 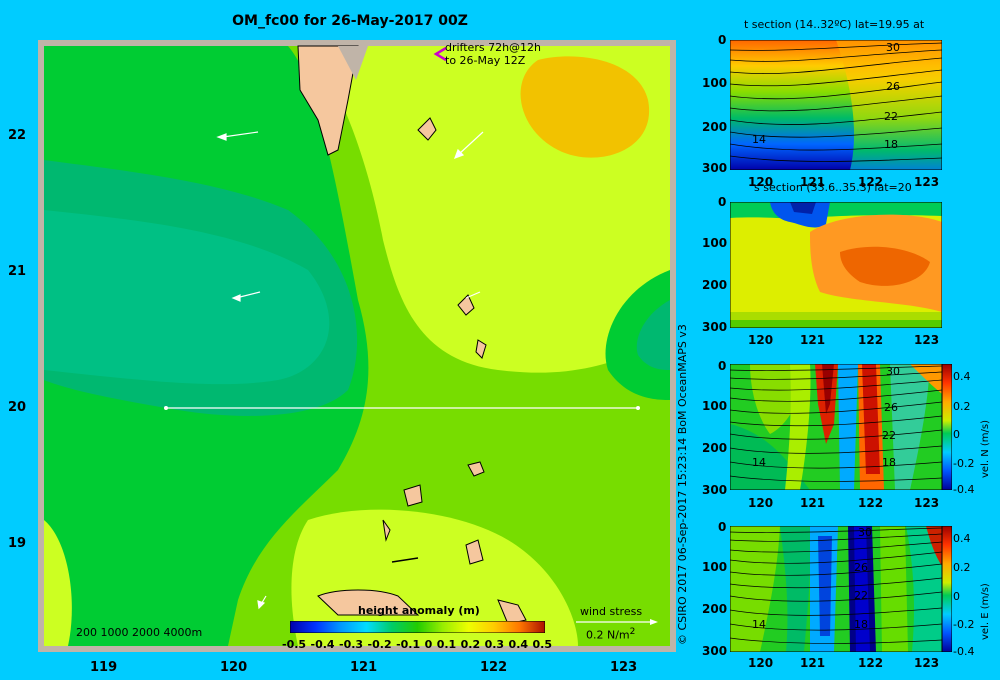 What do you see at coordinates (611, 611) in the screenshot?
I see `wind-stress-label: wind stress` at bounding box center [611, 611].